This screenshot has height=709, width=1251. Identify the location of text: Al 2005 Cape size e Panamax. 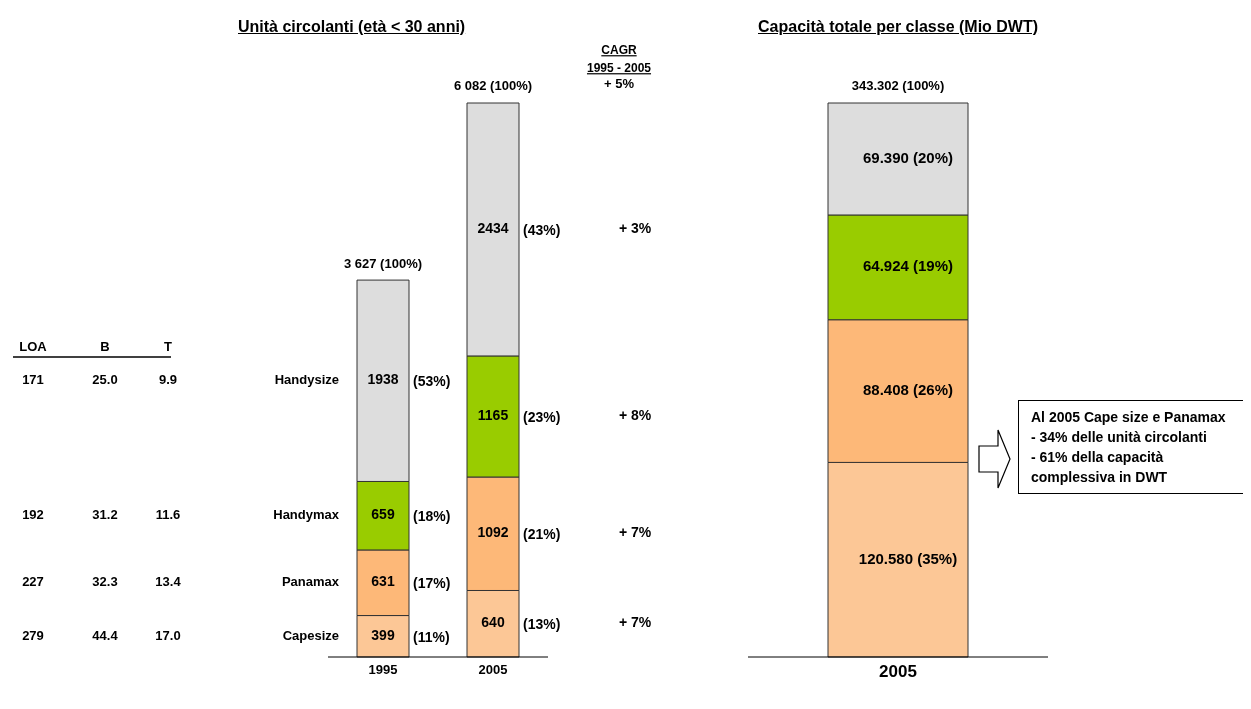
(1129, 417).